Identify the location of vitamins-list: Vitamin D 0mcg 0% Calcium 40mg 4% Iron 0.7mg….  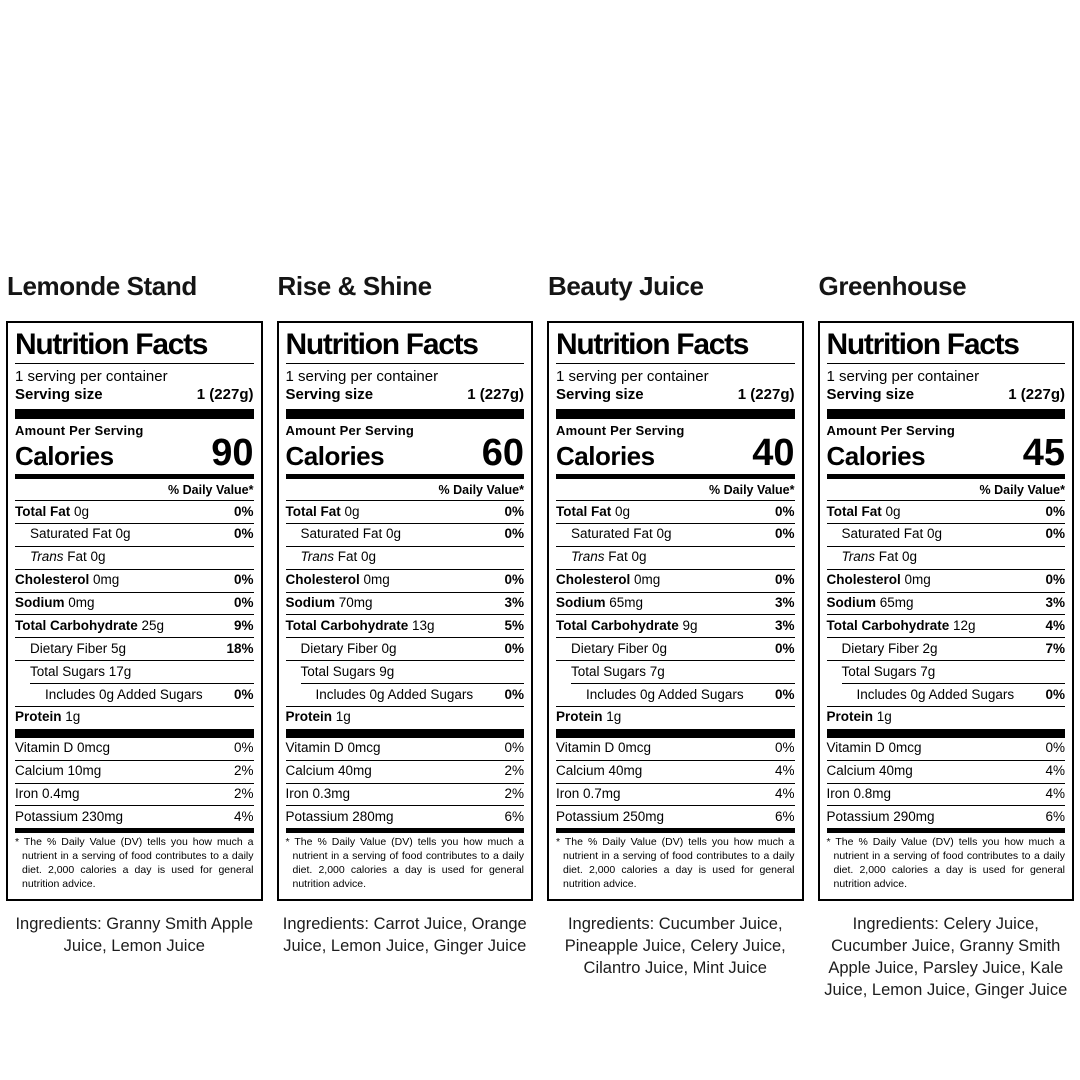
(675, 783).